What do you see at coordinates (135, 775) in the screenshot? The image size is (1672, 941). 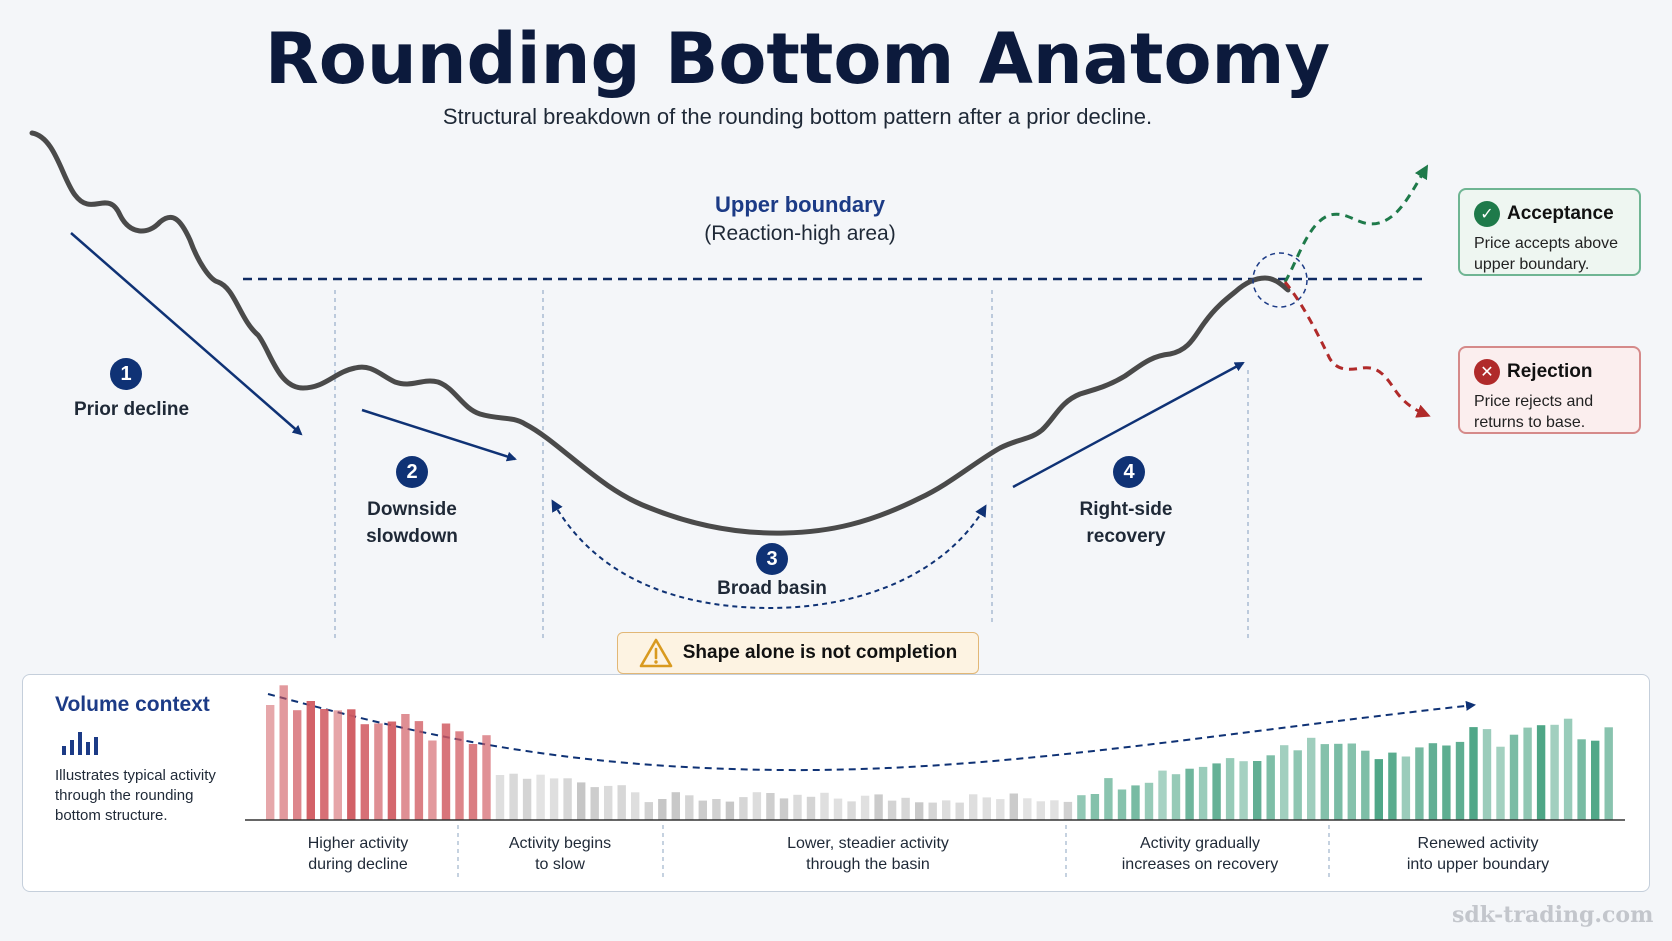 I see `volume-description-line1: Illustrates typical activity` at bounding box center [135, 775].